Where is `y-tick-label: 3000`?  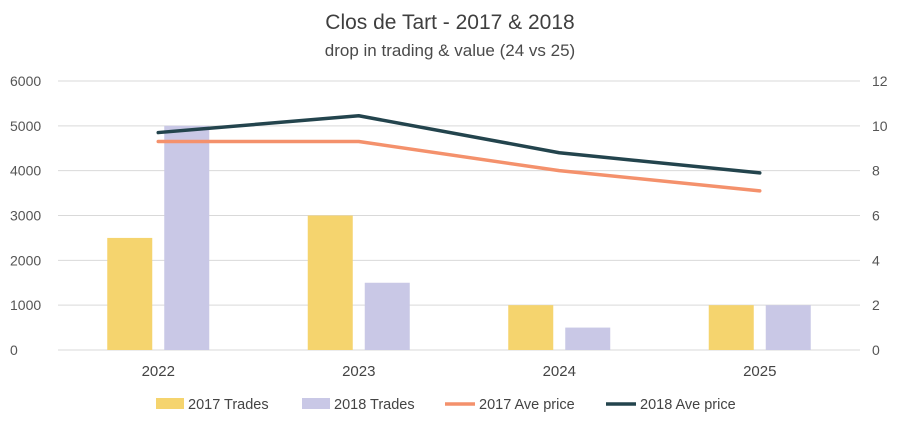 y-tick-label: 3000 is located at coordinates (25, 216).